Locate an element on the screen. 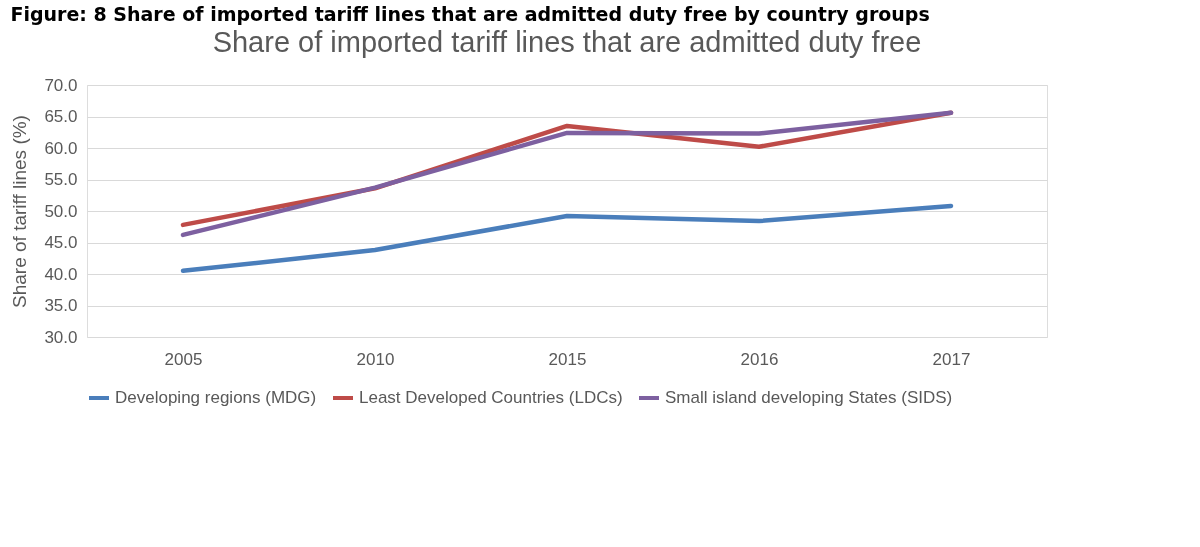 The image size is (1200, 547). x-tick-label: 2015 is located at coordinates (567, 359).